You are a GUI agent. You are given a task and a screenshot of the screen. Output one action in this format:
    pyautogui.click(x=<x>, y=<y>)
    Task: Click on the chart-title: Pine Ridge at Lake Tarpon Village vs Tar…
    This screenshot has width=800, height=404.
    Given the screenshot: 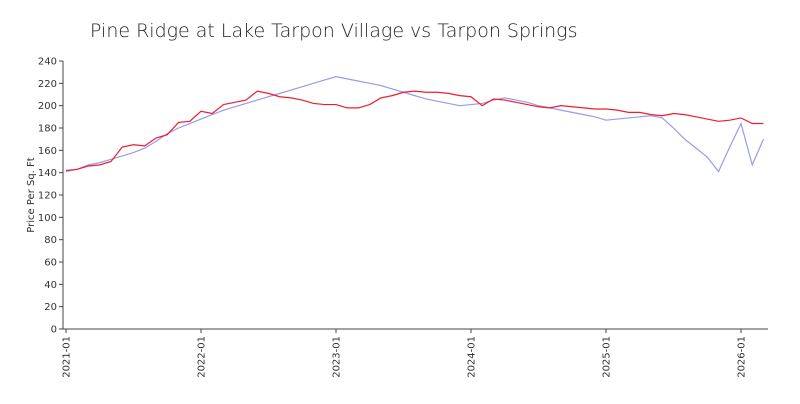 What is the action you would take?
    pyautogui.click(x=333, y=31)
    